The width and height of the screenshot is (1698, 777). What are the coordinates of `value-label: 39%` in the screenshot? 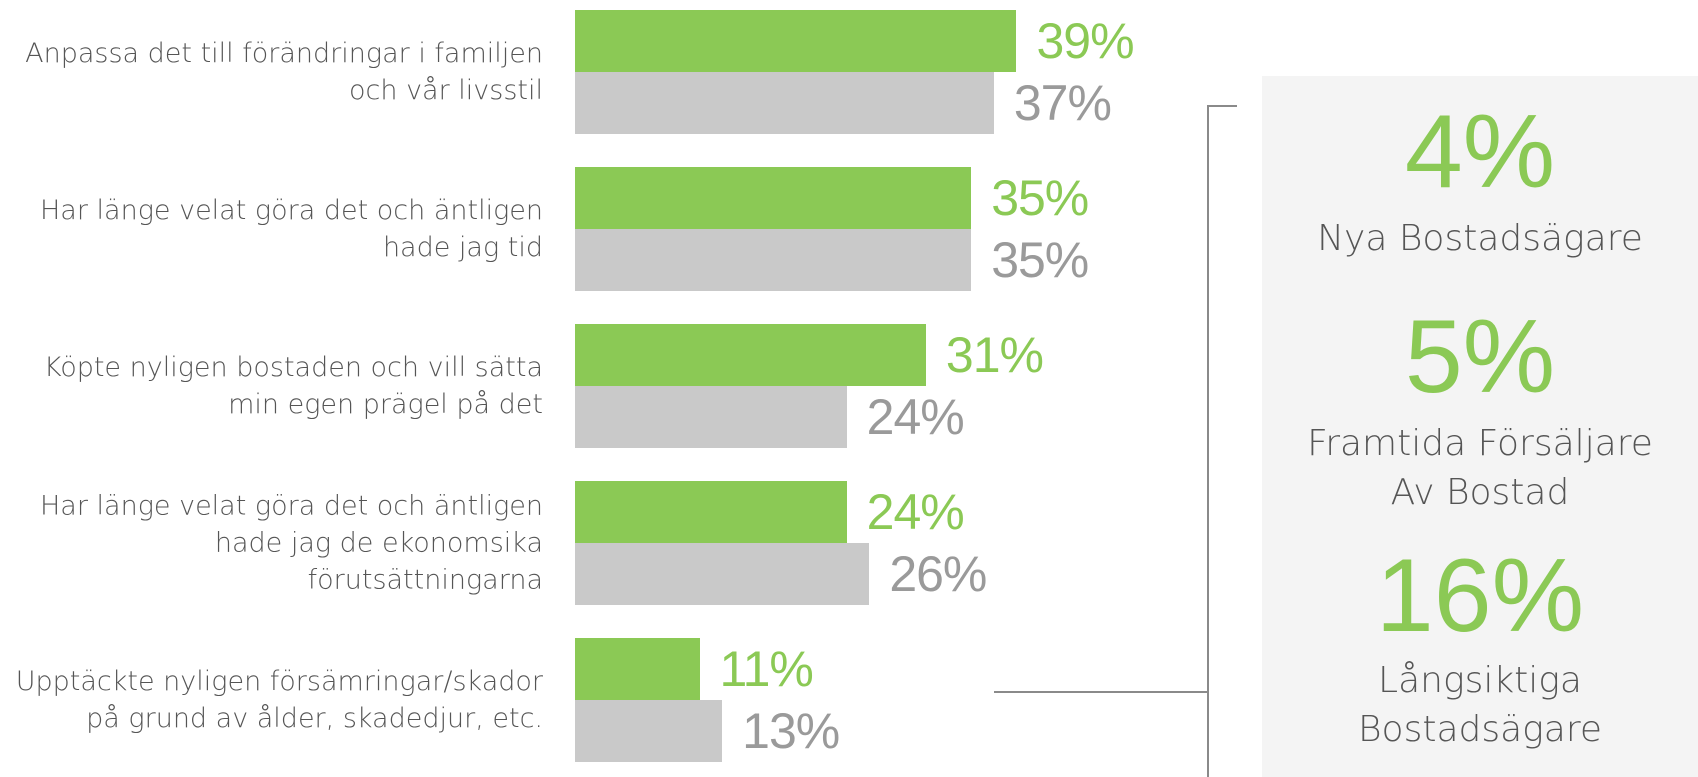 It's located at (1085, 41).